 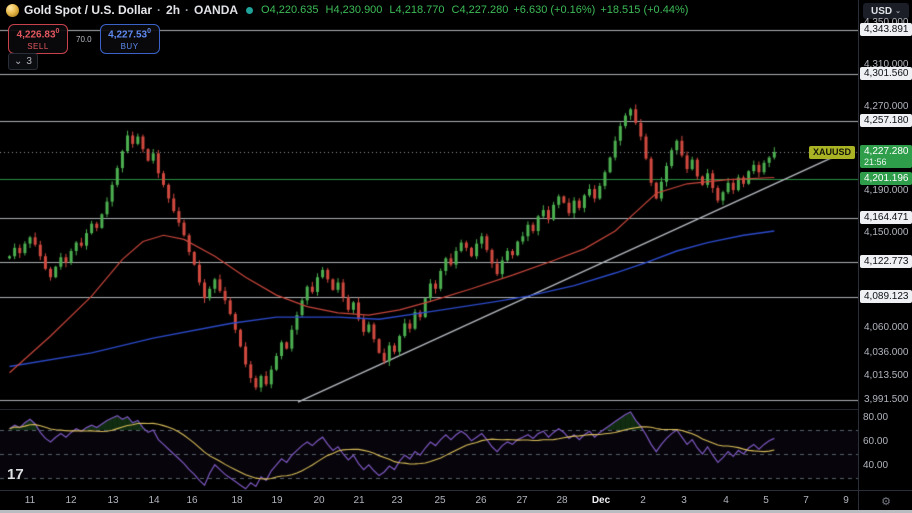 What do you see at coordinates (886, 29) in the screenshot?
I see `price-level-label: 4,343.891` at bounding box center [886, 29].